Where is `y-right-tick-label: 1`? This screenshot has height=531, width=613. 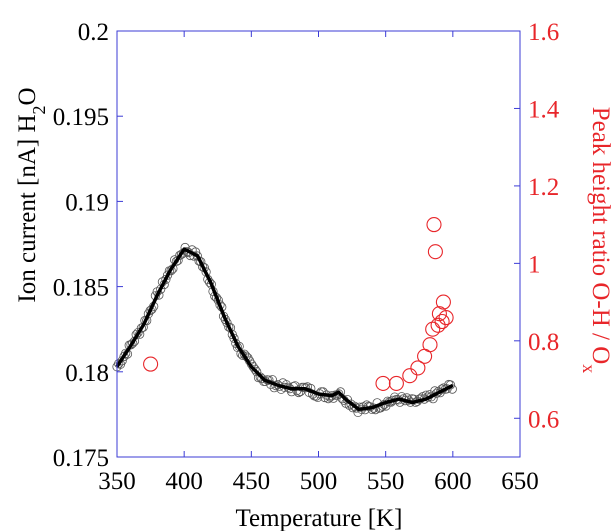
y-right-tick-label: 1 is located at coordinates (534, 264).